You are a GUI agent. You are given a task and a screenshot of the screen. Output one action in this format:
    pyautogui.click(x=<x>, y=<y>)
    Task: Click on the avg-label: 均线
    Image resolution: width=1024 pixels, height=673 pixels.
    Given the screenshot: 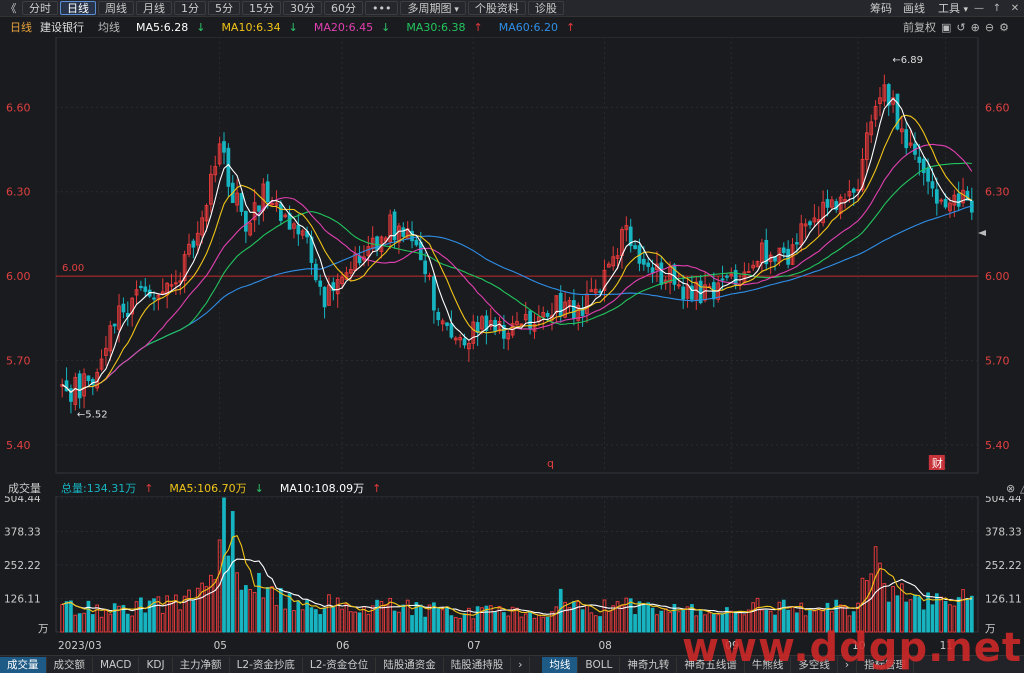 What is the action you would take?
    pyautogui.click(x=109, y=27)
    